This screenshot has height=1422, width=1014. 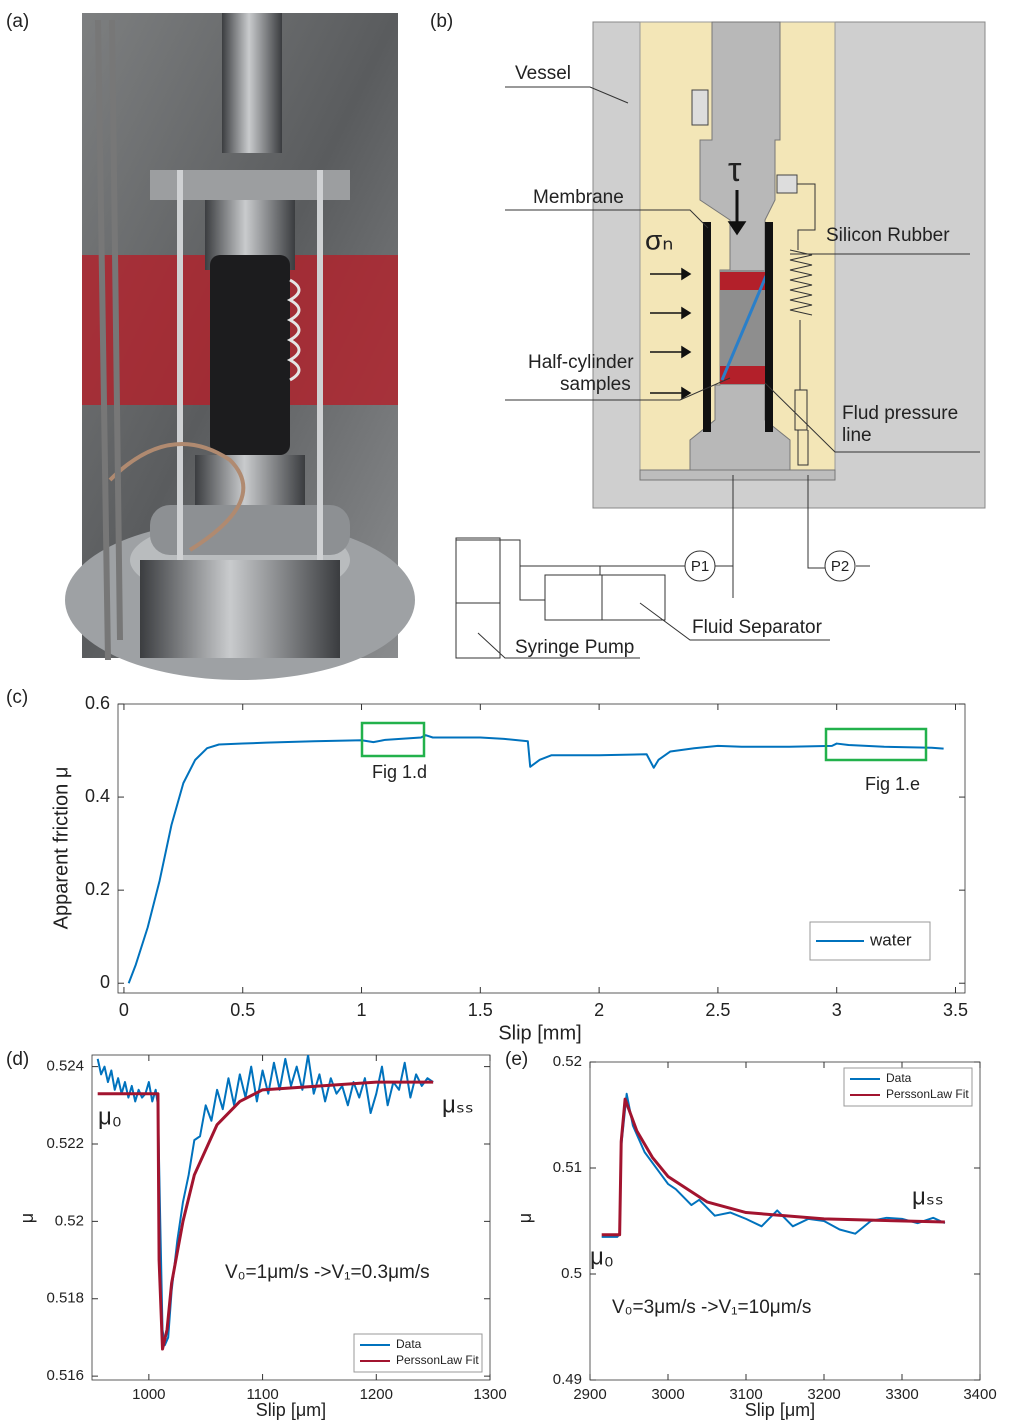 What do you see at coordinates (480, 1010) in the screenshot?
I see `x-tick-label: 1.5` at bounding box center [480, 1010].